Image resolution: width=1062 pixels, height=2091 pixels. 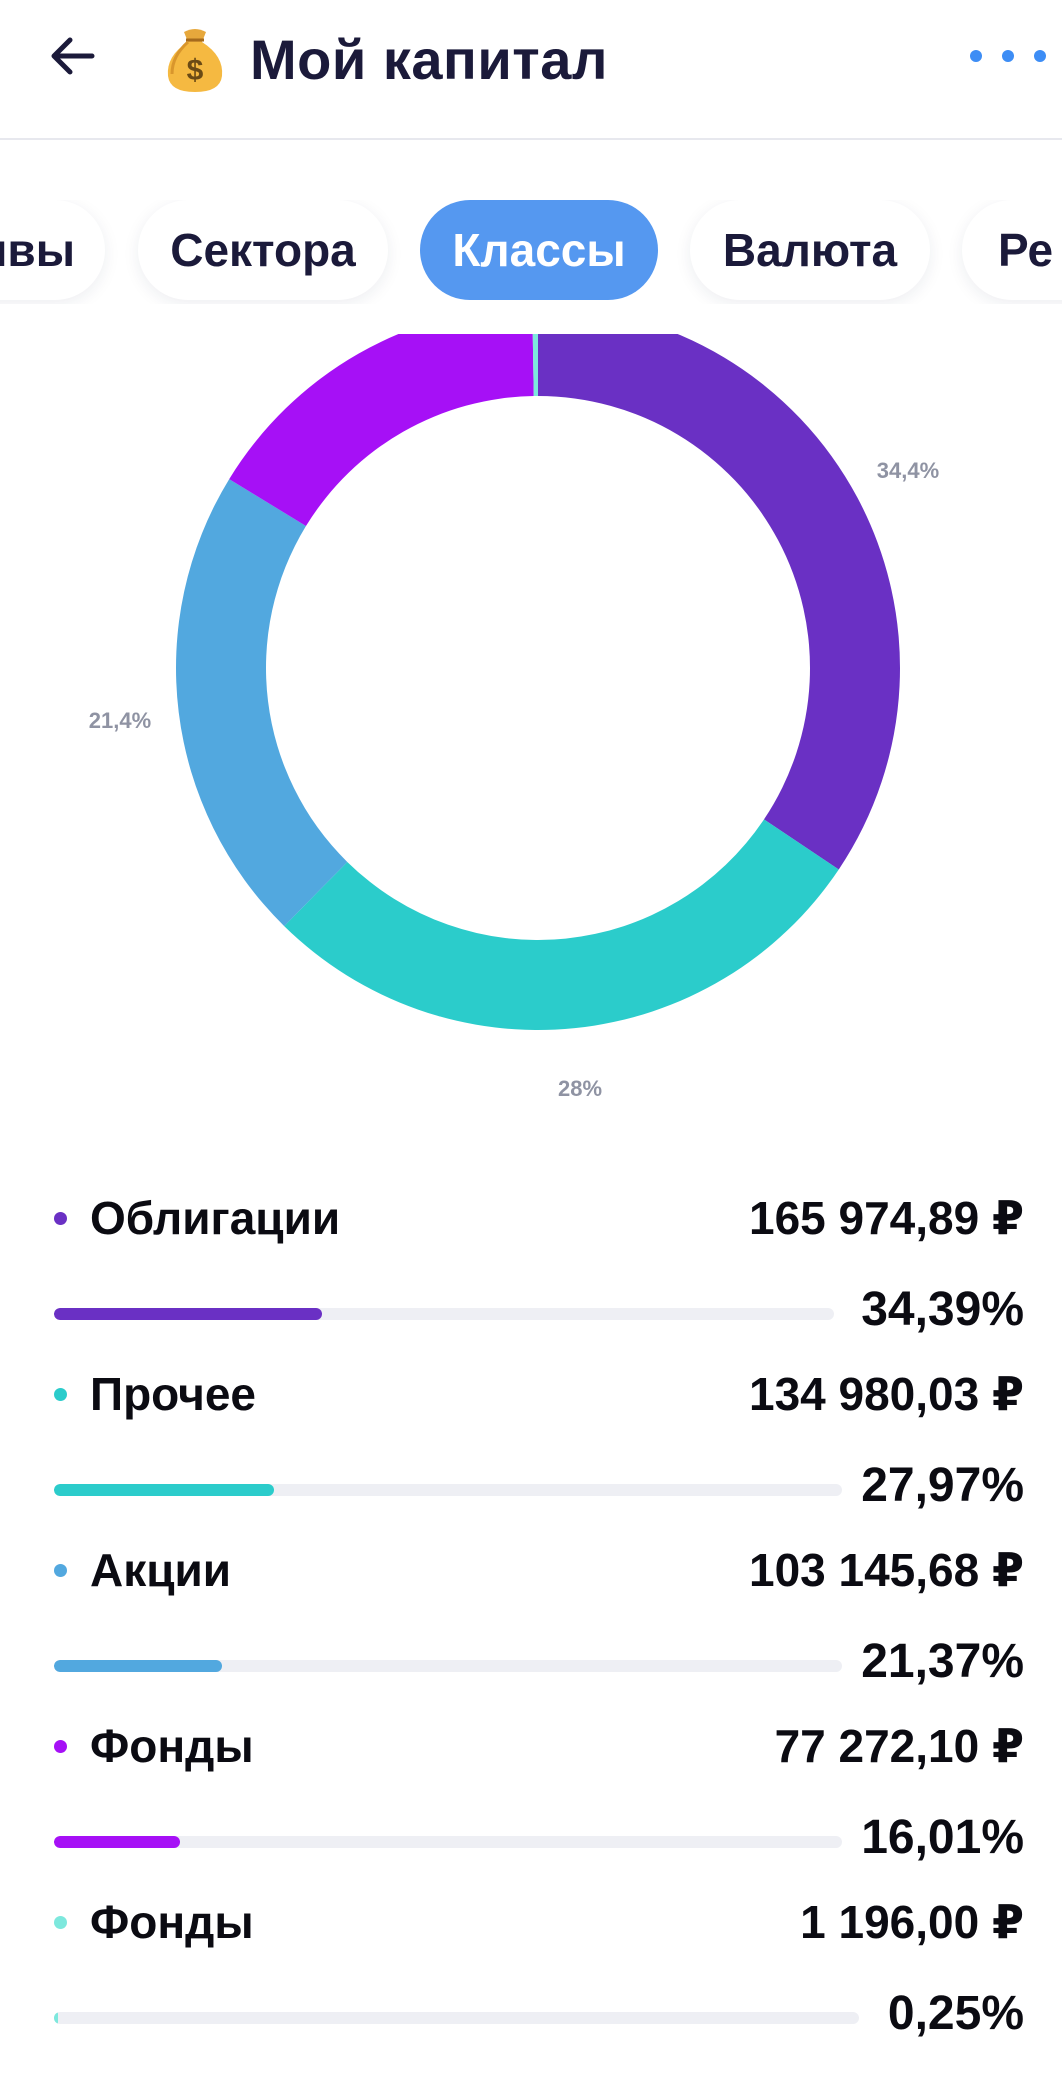 I want to click on item-amount: 1 196,00 ₽, so click(x=912, y=1922).